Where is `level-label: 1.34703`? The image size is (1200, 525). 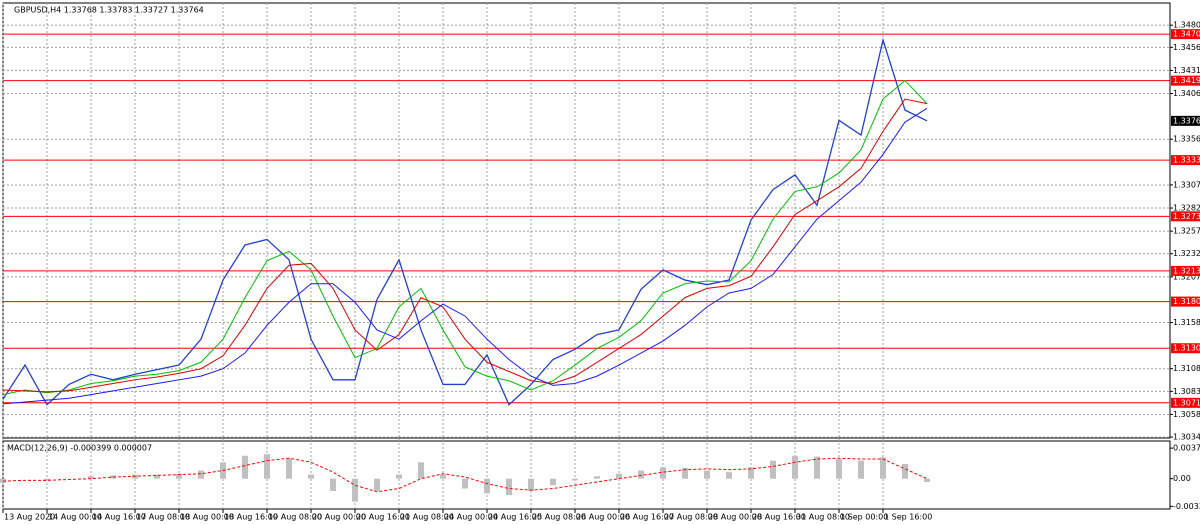 level-label: 1.34703 is located at coordinates (1186, 34).